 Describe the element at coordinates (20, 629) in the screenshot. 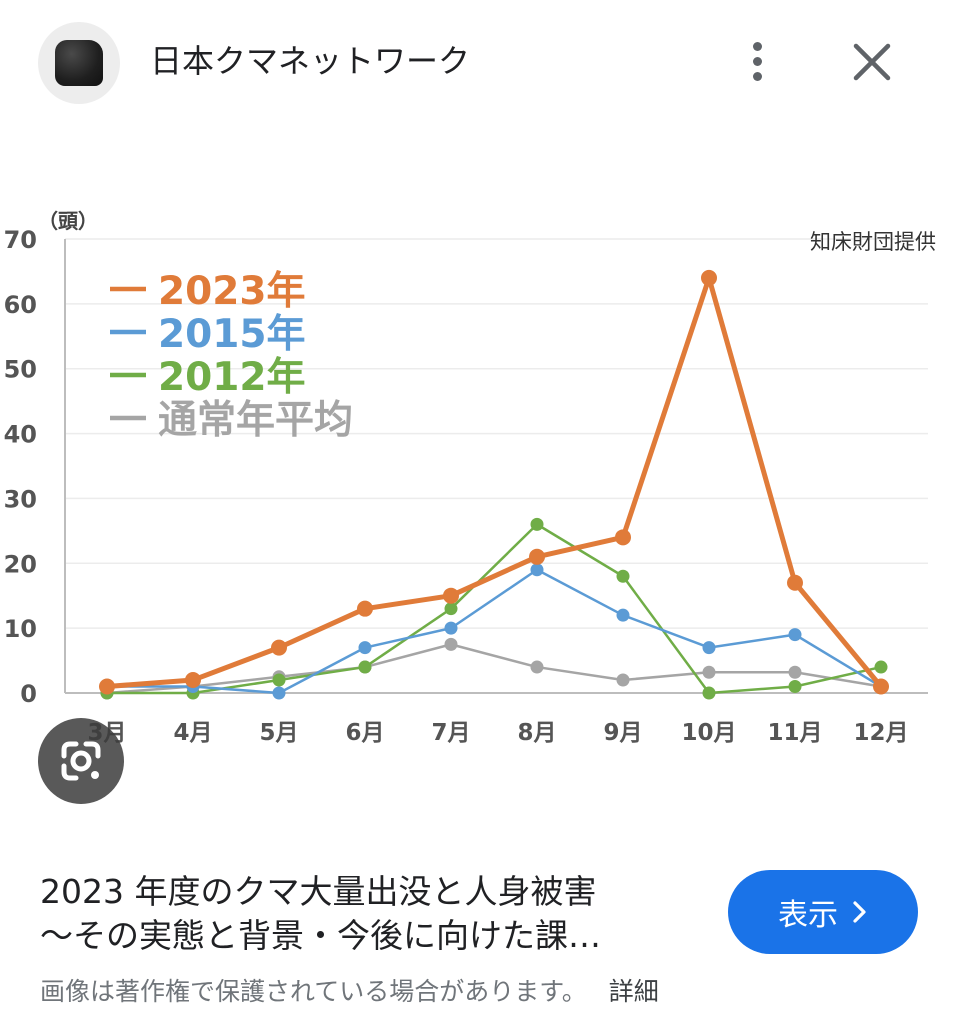

I see `y-tick-label: 10` at that location.